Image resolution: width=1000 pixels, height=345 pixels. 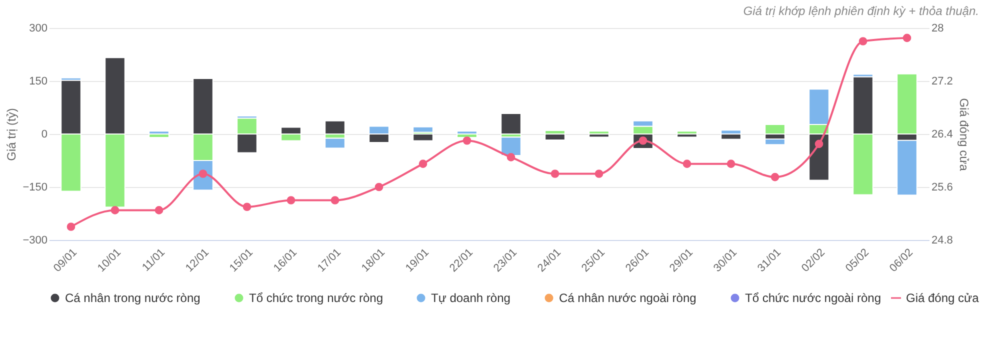 What do you see at coordinates (11, 134) in the screenshot?
I see `y-axis-title: Giá trị (tỷ)` at bounding box center [11, 134].